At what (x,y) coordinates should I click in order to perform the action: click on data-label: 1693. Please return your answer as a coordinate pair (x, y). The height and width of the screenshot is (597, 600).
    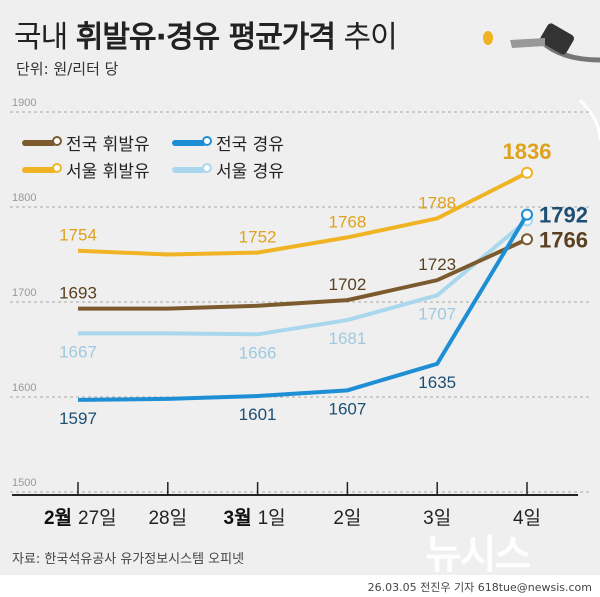
    Looking at the image, I should click on (78, 293).